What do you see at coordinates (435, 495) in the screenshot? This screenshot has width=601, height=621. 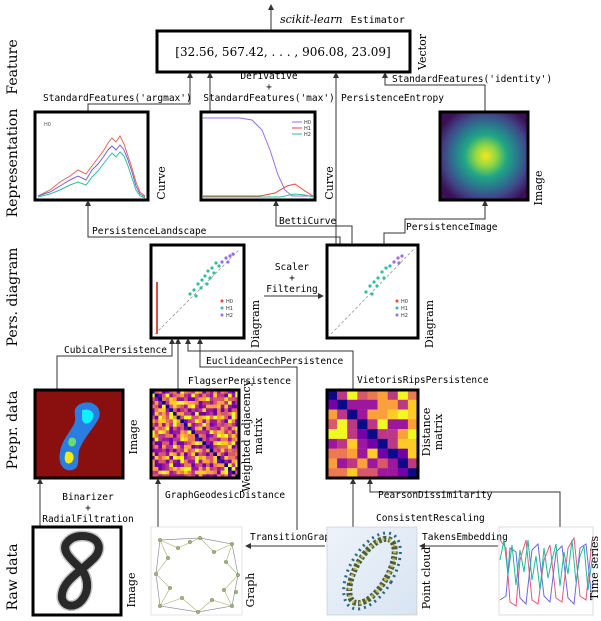 I see `op-pearson: PearsonDissimilarity` at bounding box center [435, 495].